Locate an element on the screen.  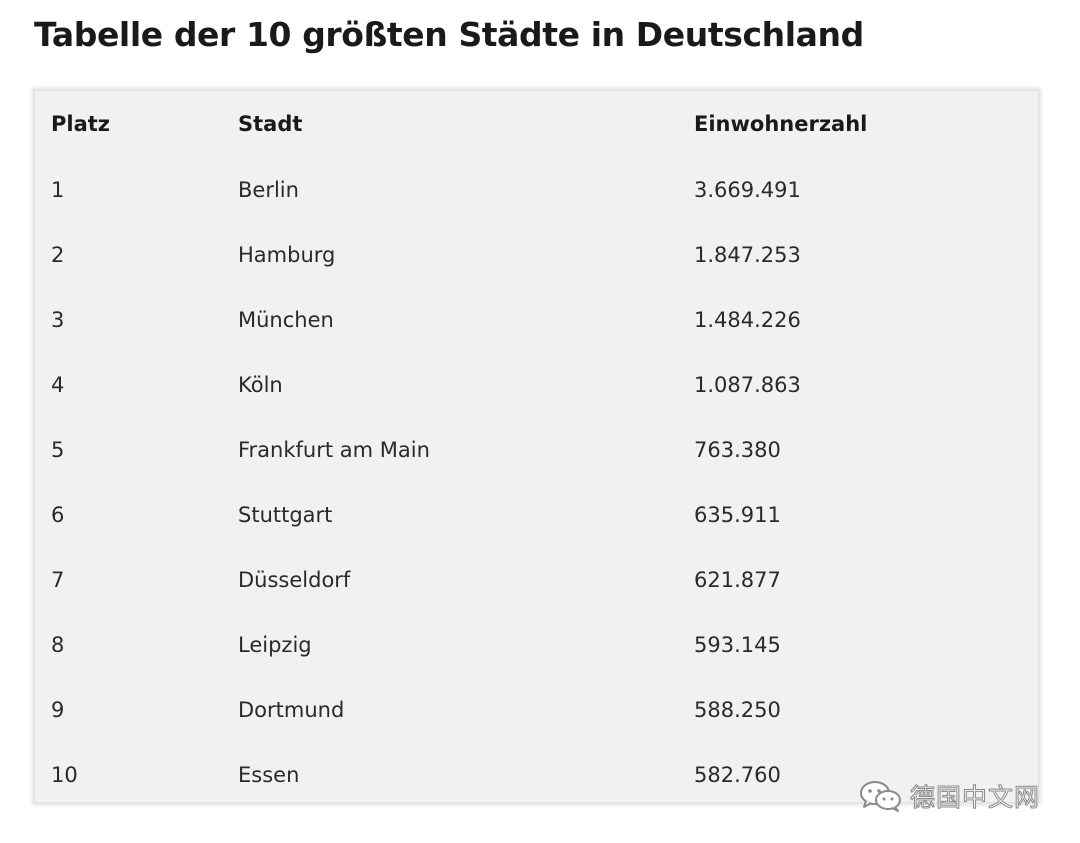
table-row: 5 Frankfurt am Main 763.380 is located at coordinates (536, 449).